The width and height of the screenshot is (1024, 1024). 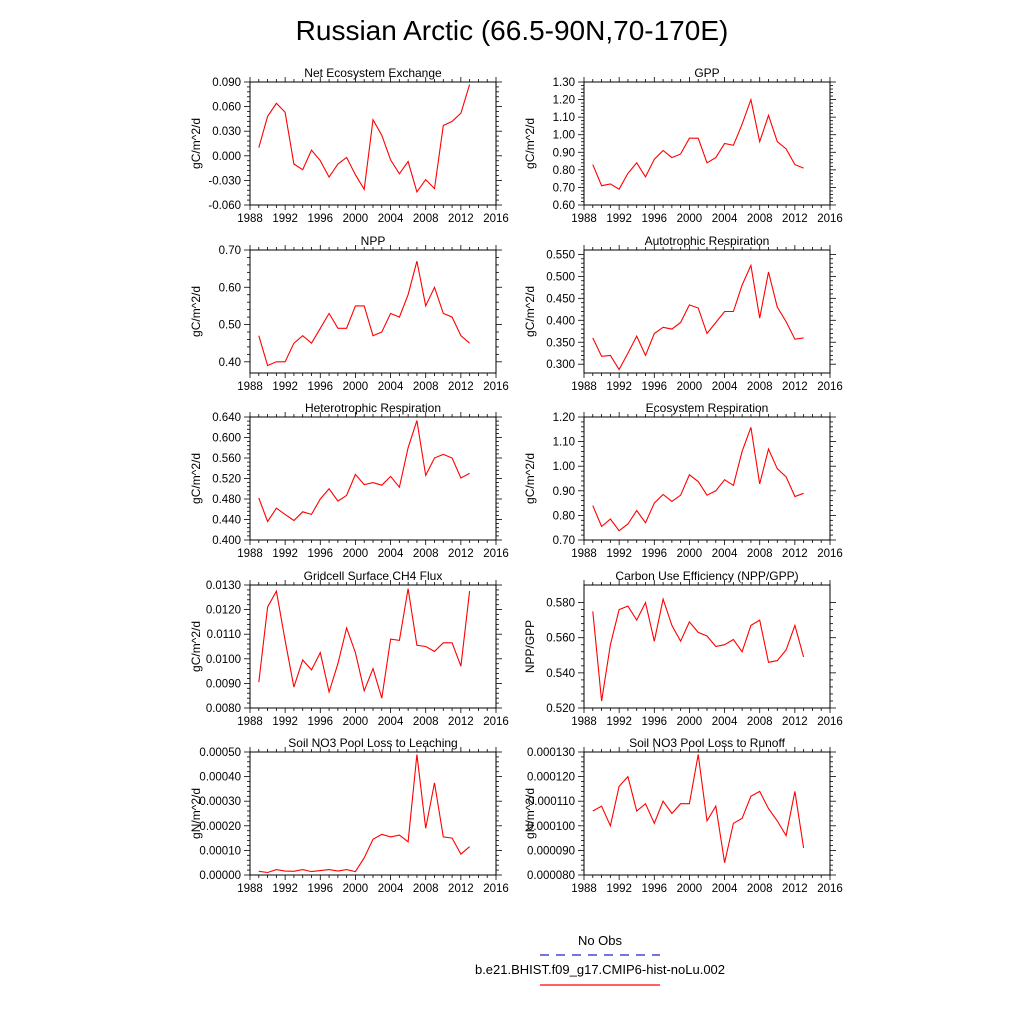 I want to click on y-tick-label: 0.300, so click(x=560, y=365).